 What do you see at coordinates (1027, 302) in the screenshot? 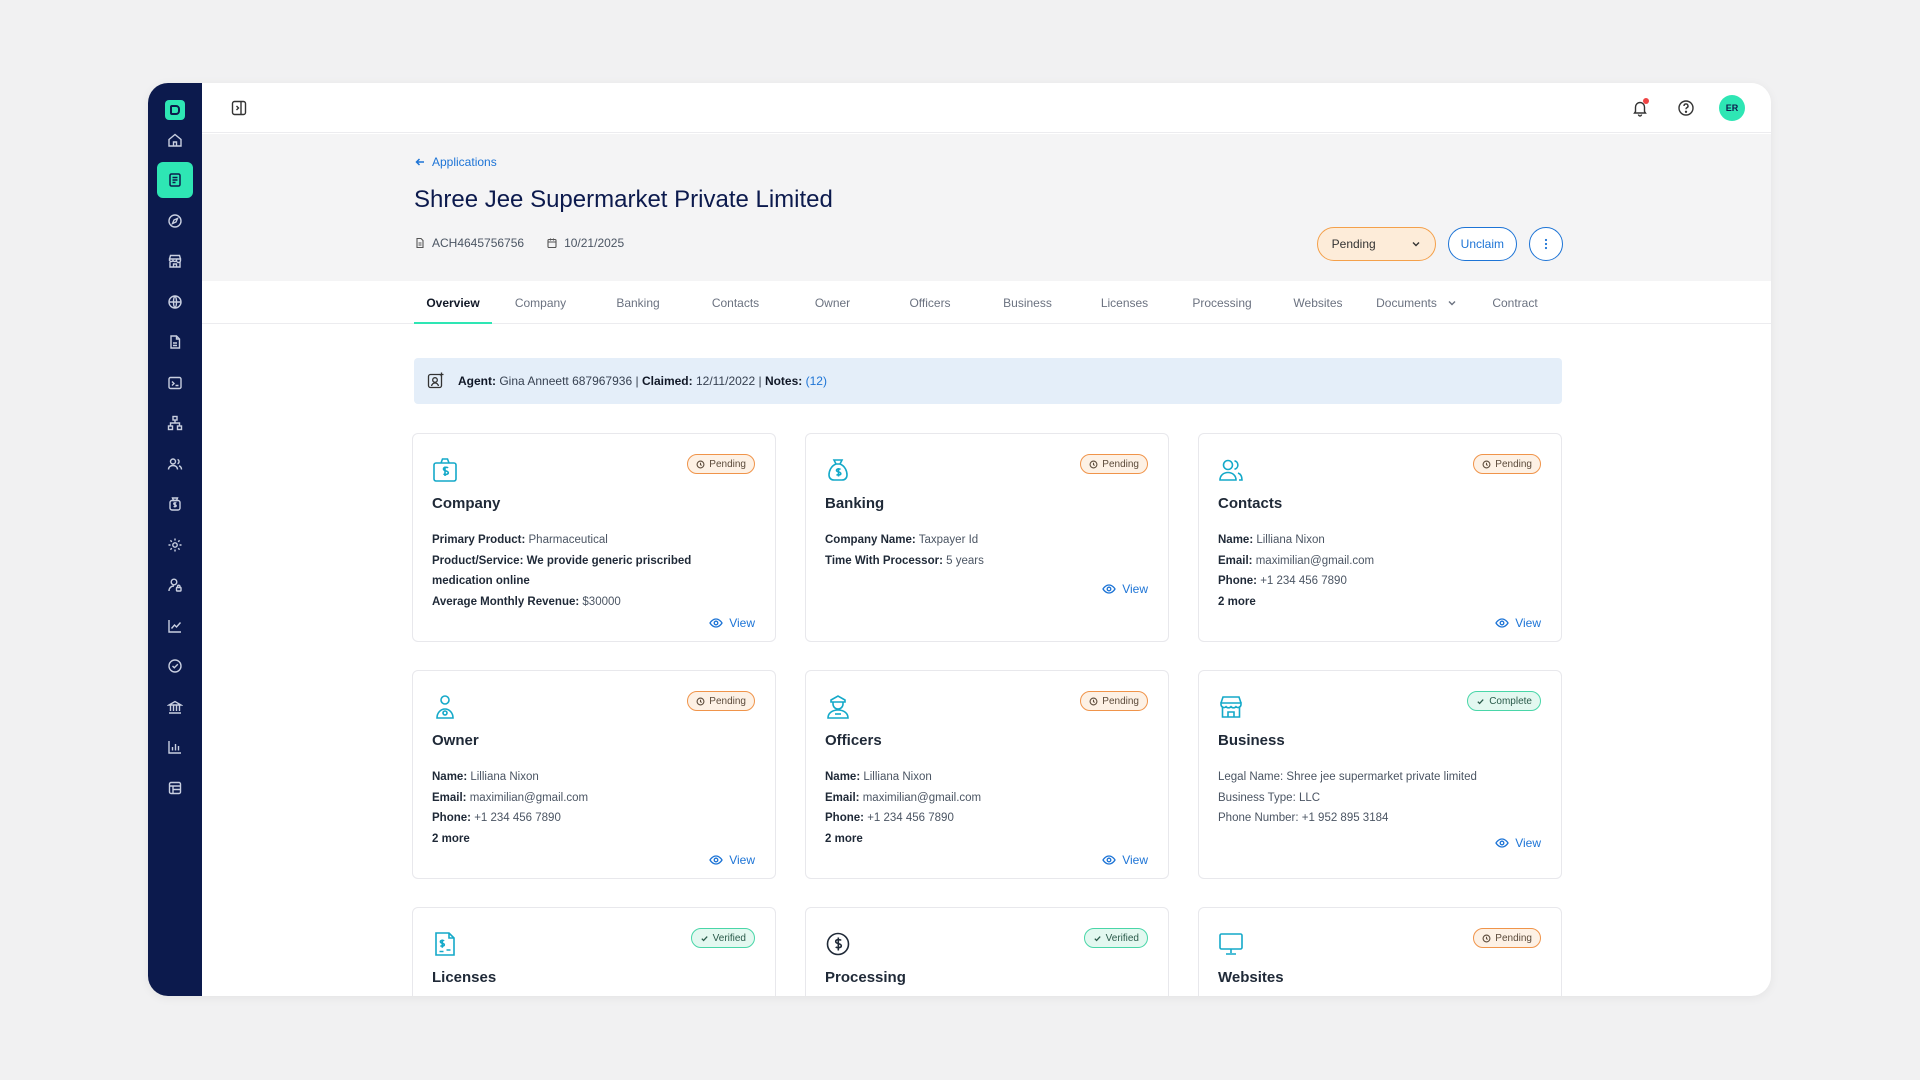
I see `tab-business: Business` at bounding box center [1027, 302].